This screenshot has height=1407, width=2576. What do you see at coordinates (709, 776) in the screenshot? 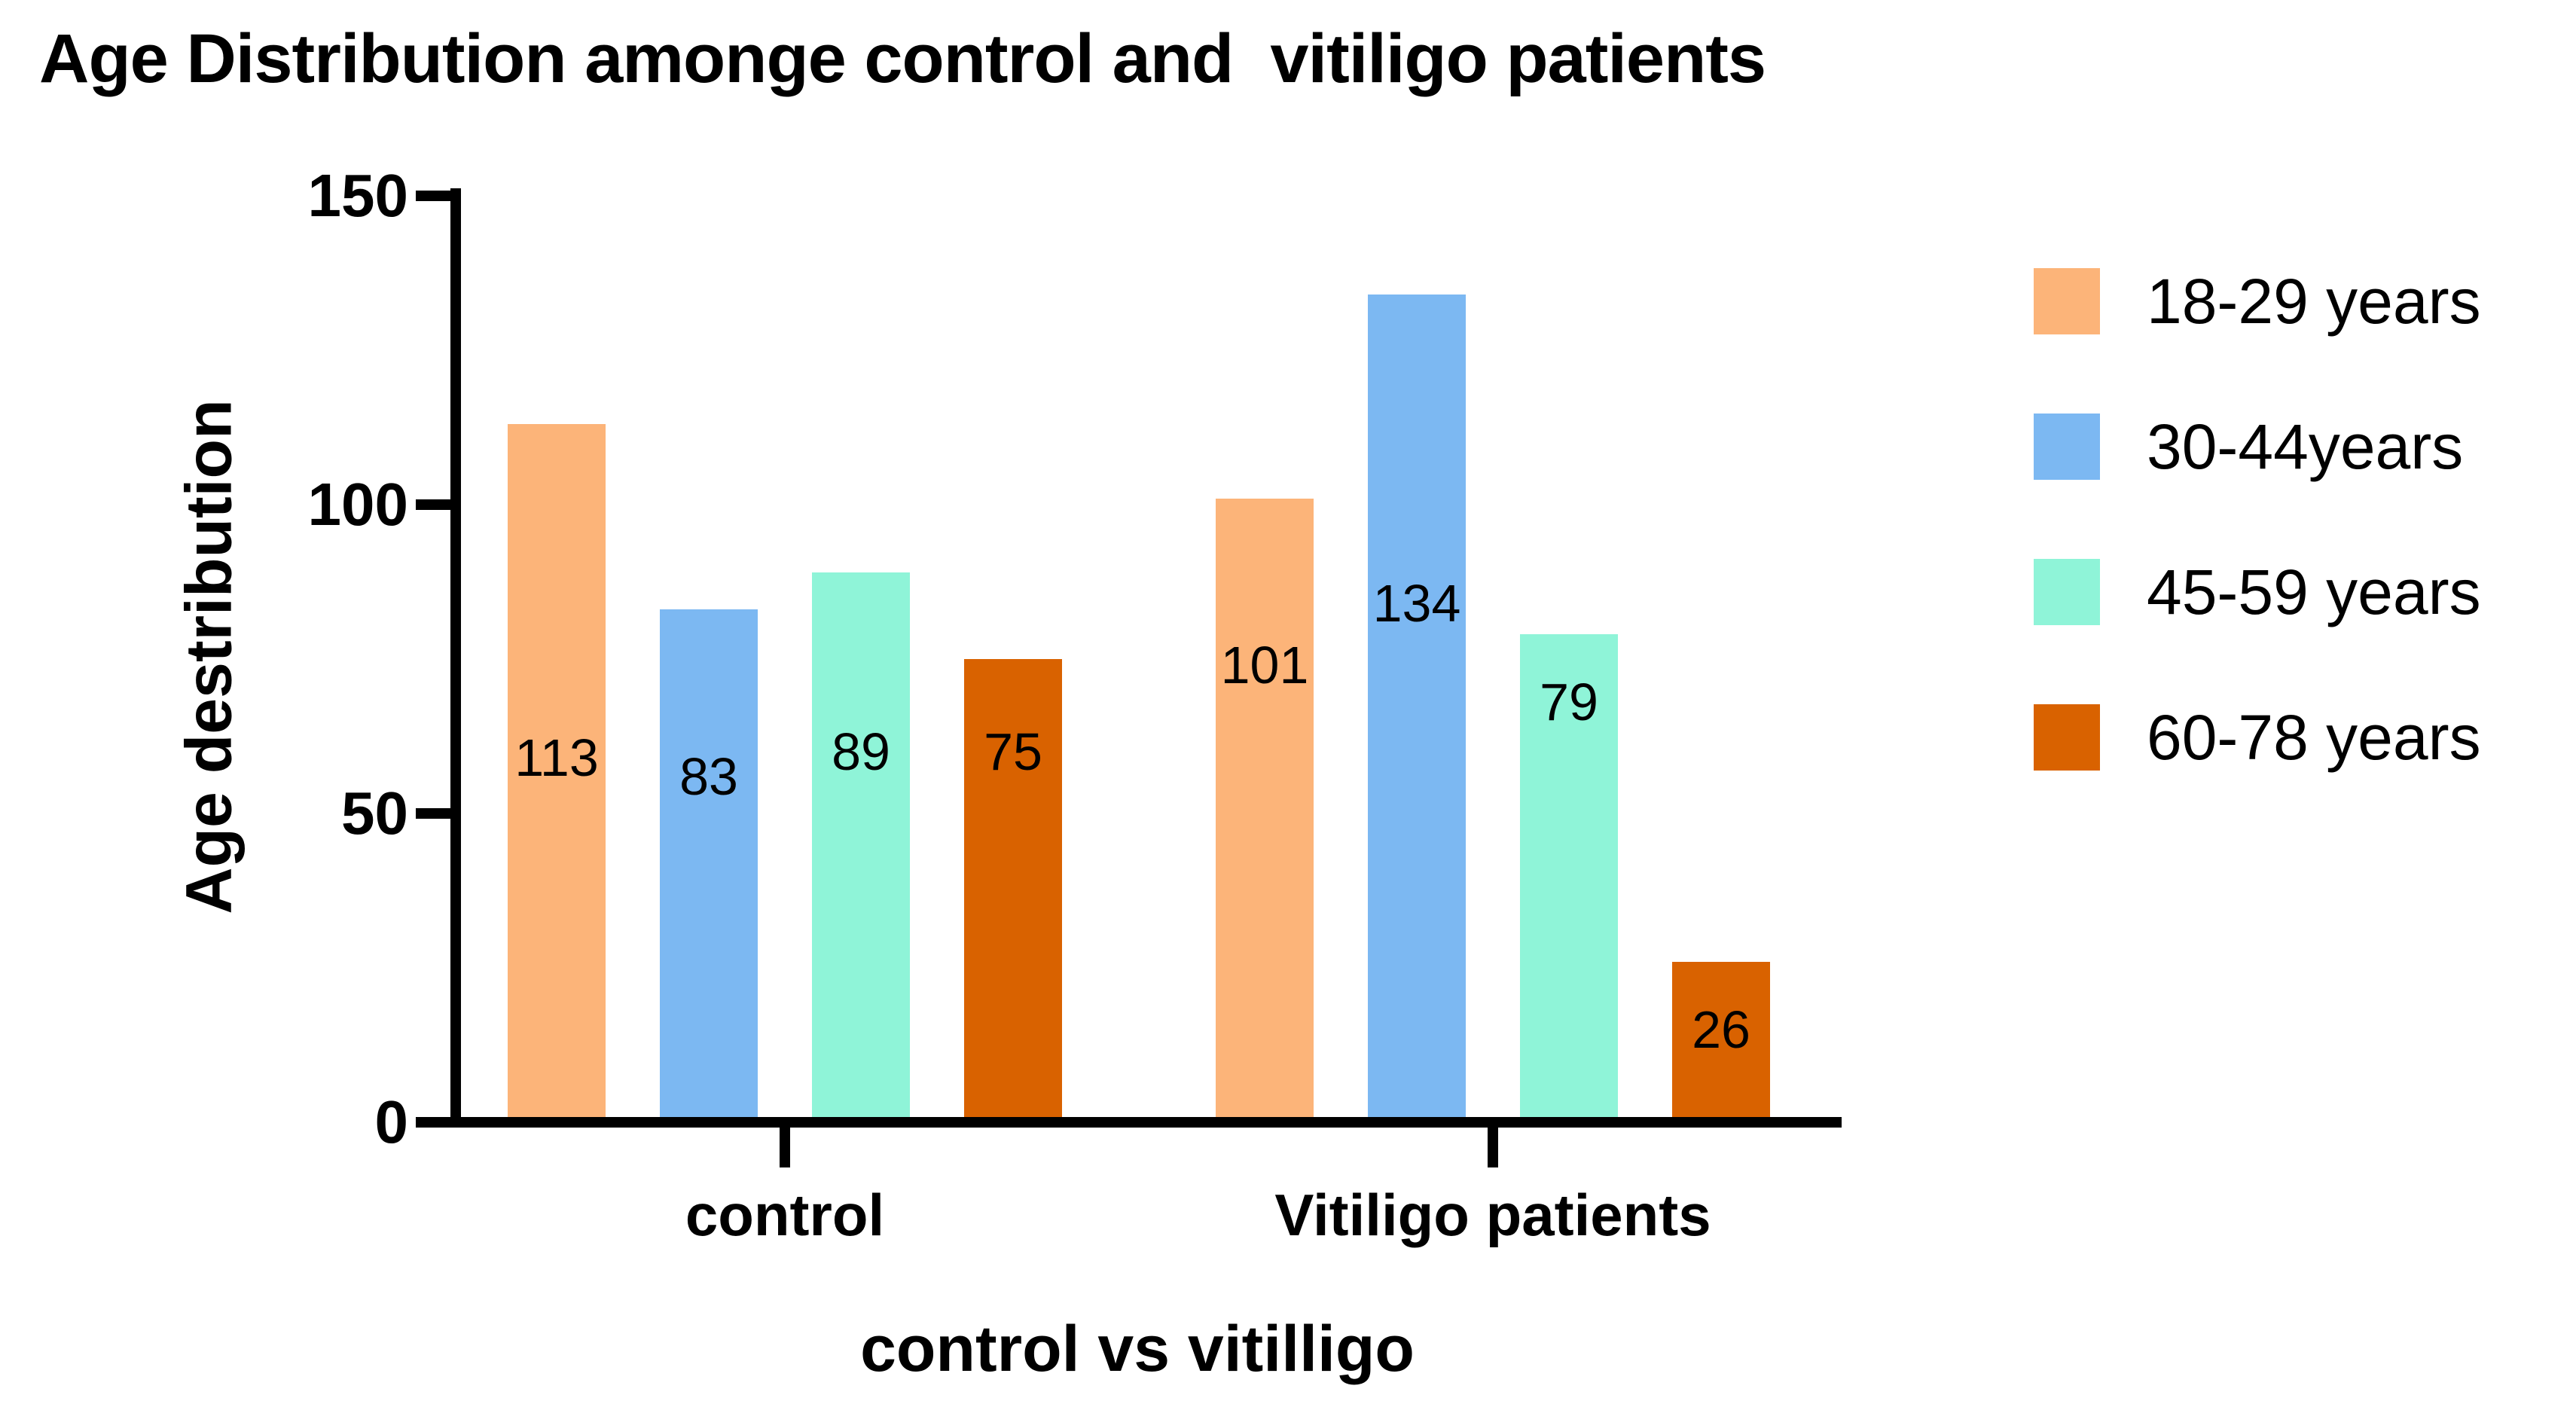
I see `bar-value-label: 83` at bounding box center [709, 776].